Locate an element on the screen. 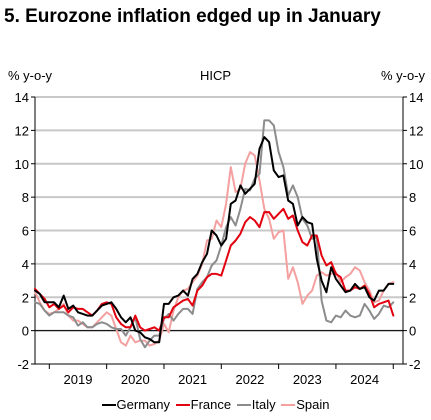  y-tick-label-left: 4 is located at coordinates (25, 264).